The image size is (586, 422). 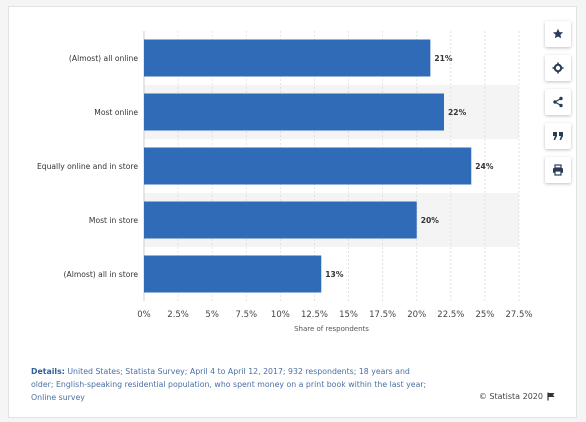 I want to click on x-axis-title: Share of respondents, so click(x=331, y=329).